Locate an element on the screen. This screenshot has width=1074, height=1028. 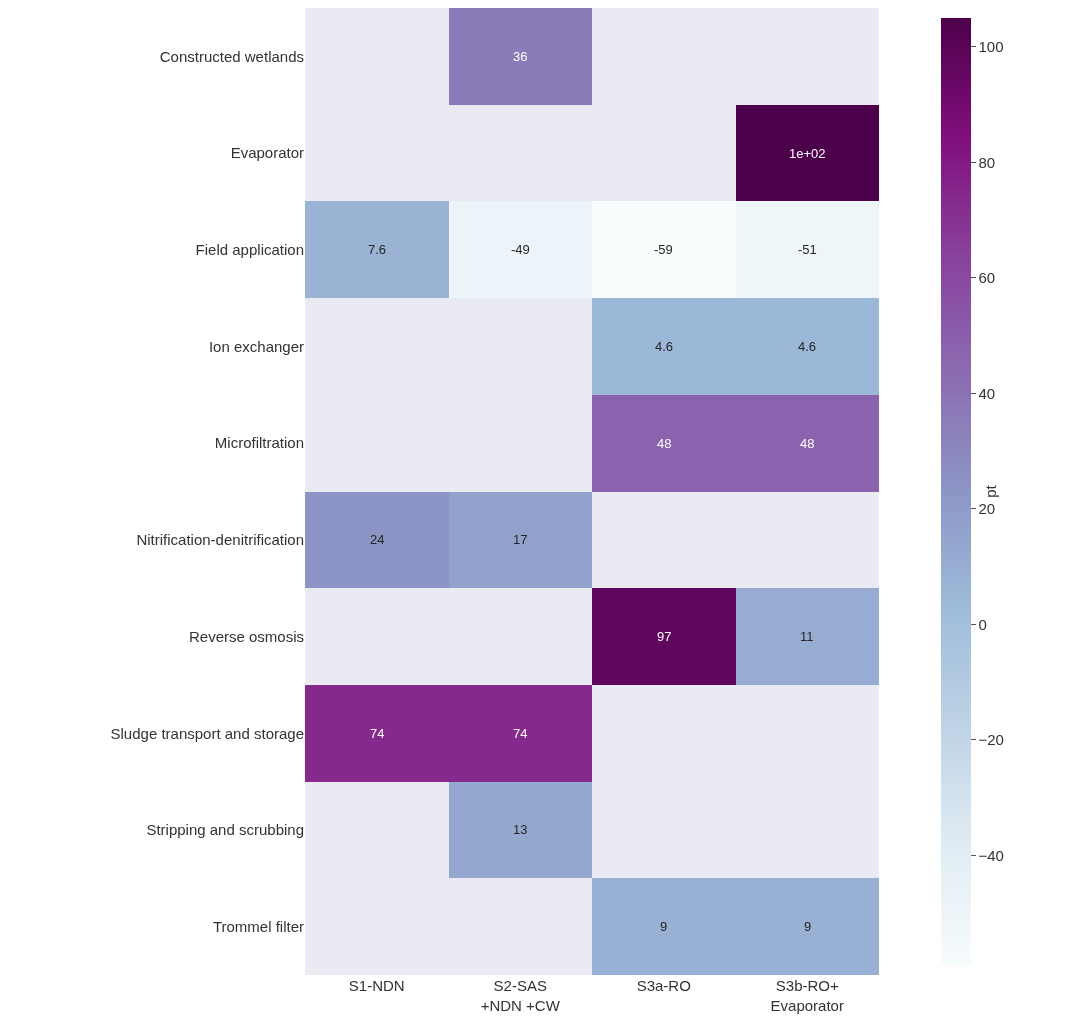
data-label: 36 is located at coordinates (520, 56).